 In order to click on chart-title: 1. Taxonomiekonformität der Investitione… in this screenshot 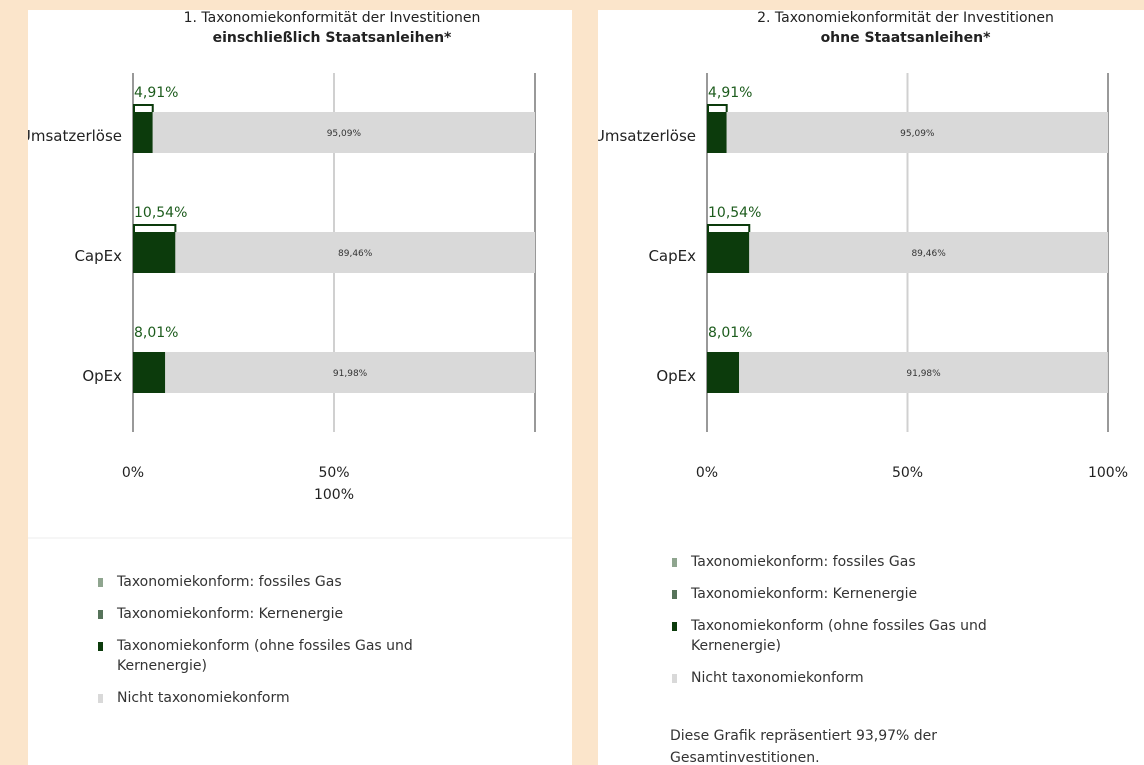, I will do `click(332, 18)`.